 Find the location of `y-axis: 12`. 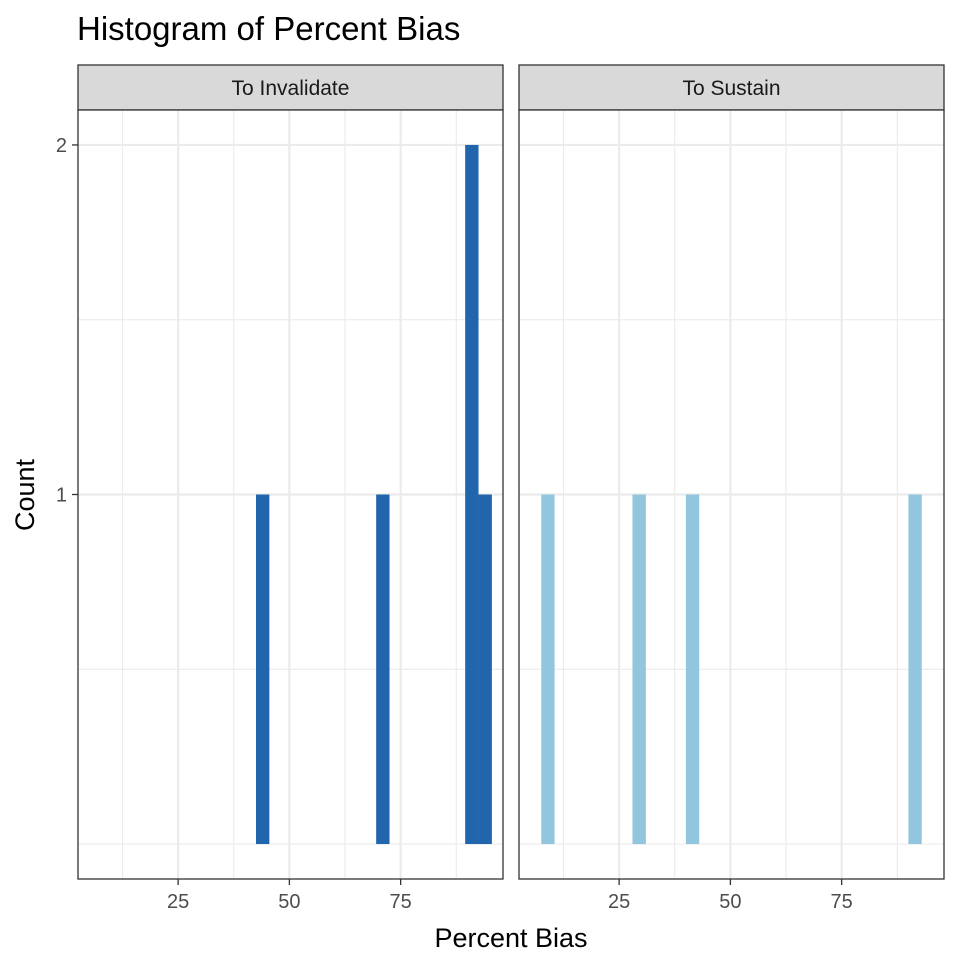

y-axis: 12 is located at coordinates (67, 321).